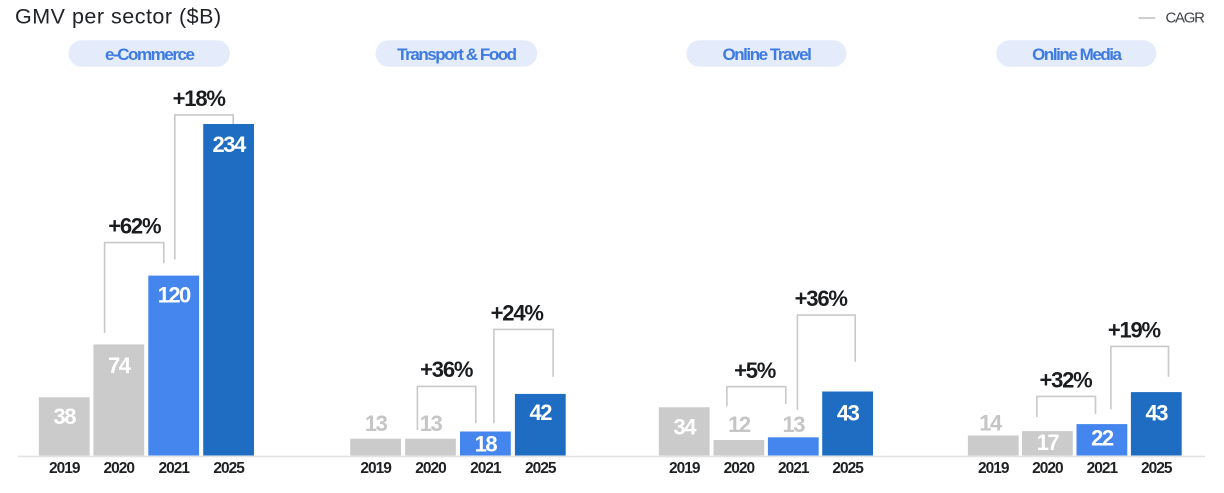  I want to click on svg-text: Online Travel, so click(766, 54).